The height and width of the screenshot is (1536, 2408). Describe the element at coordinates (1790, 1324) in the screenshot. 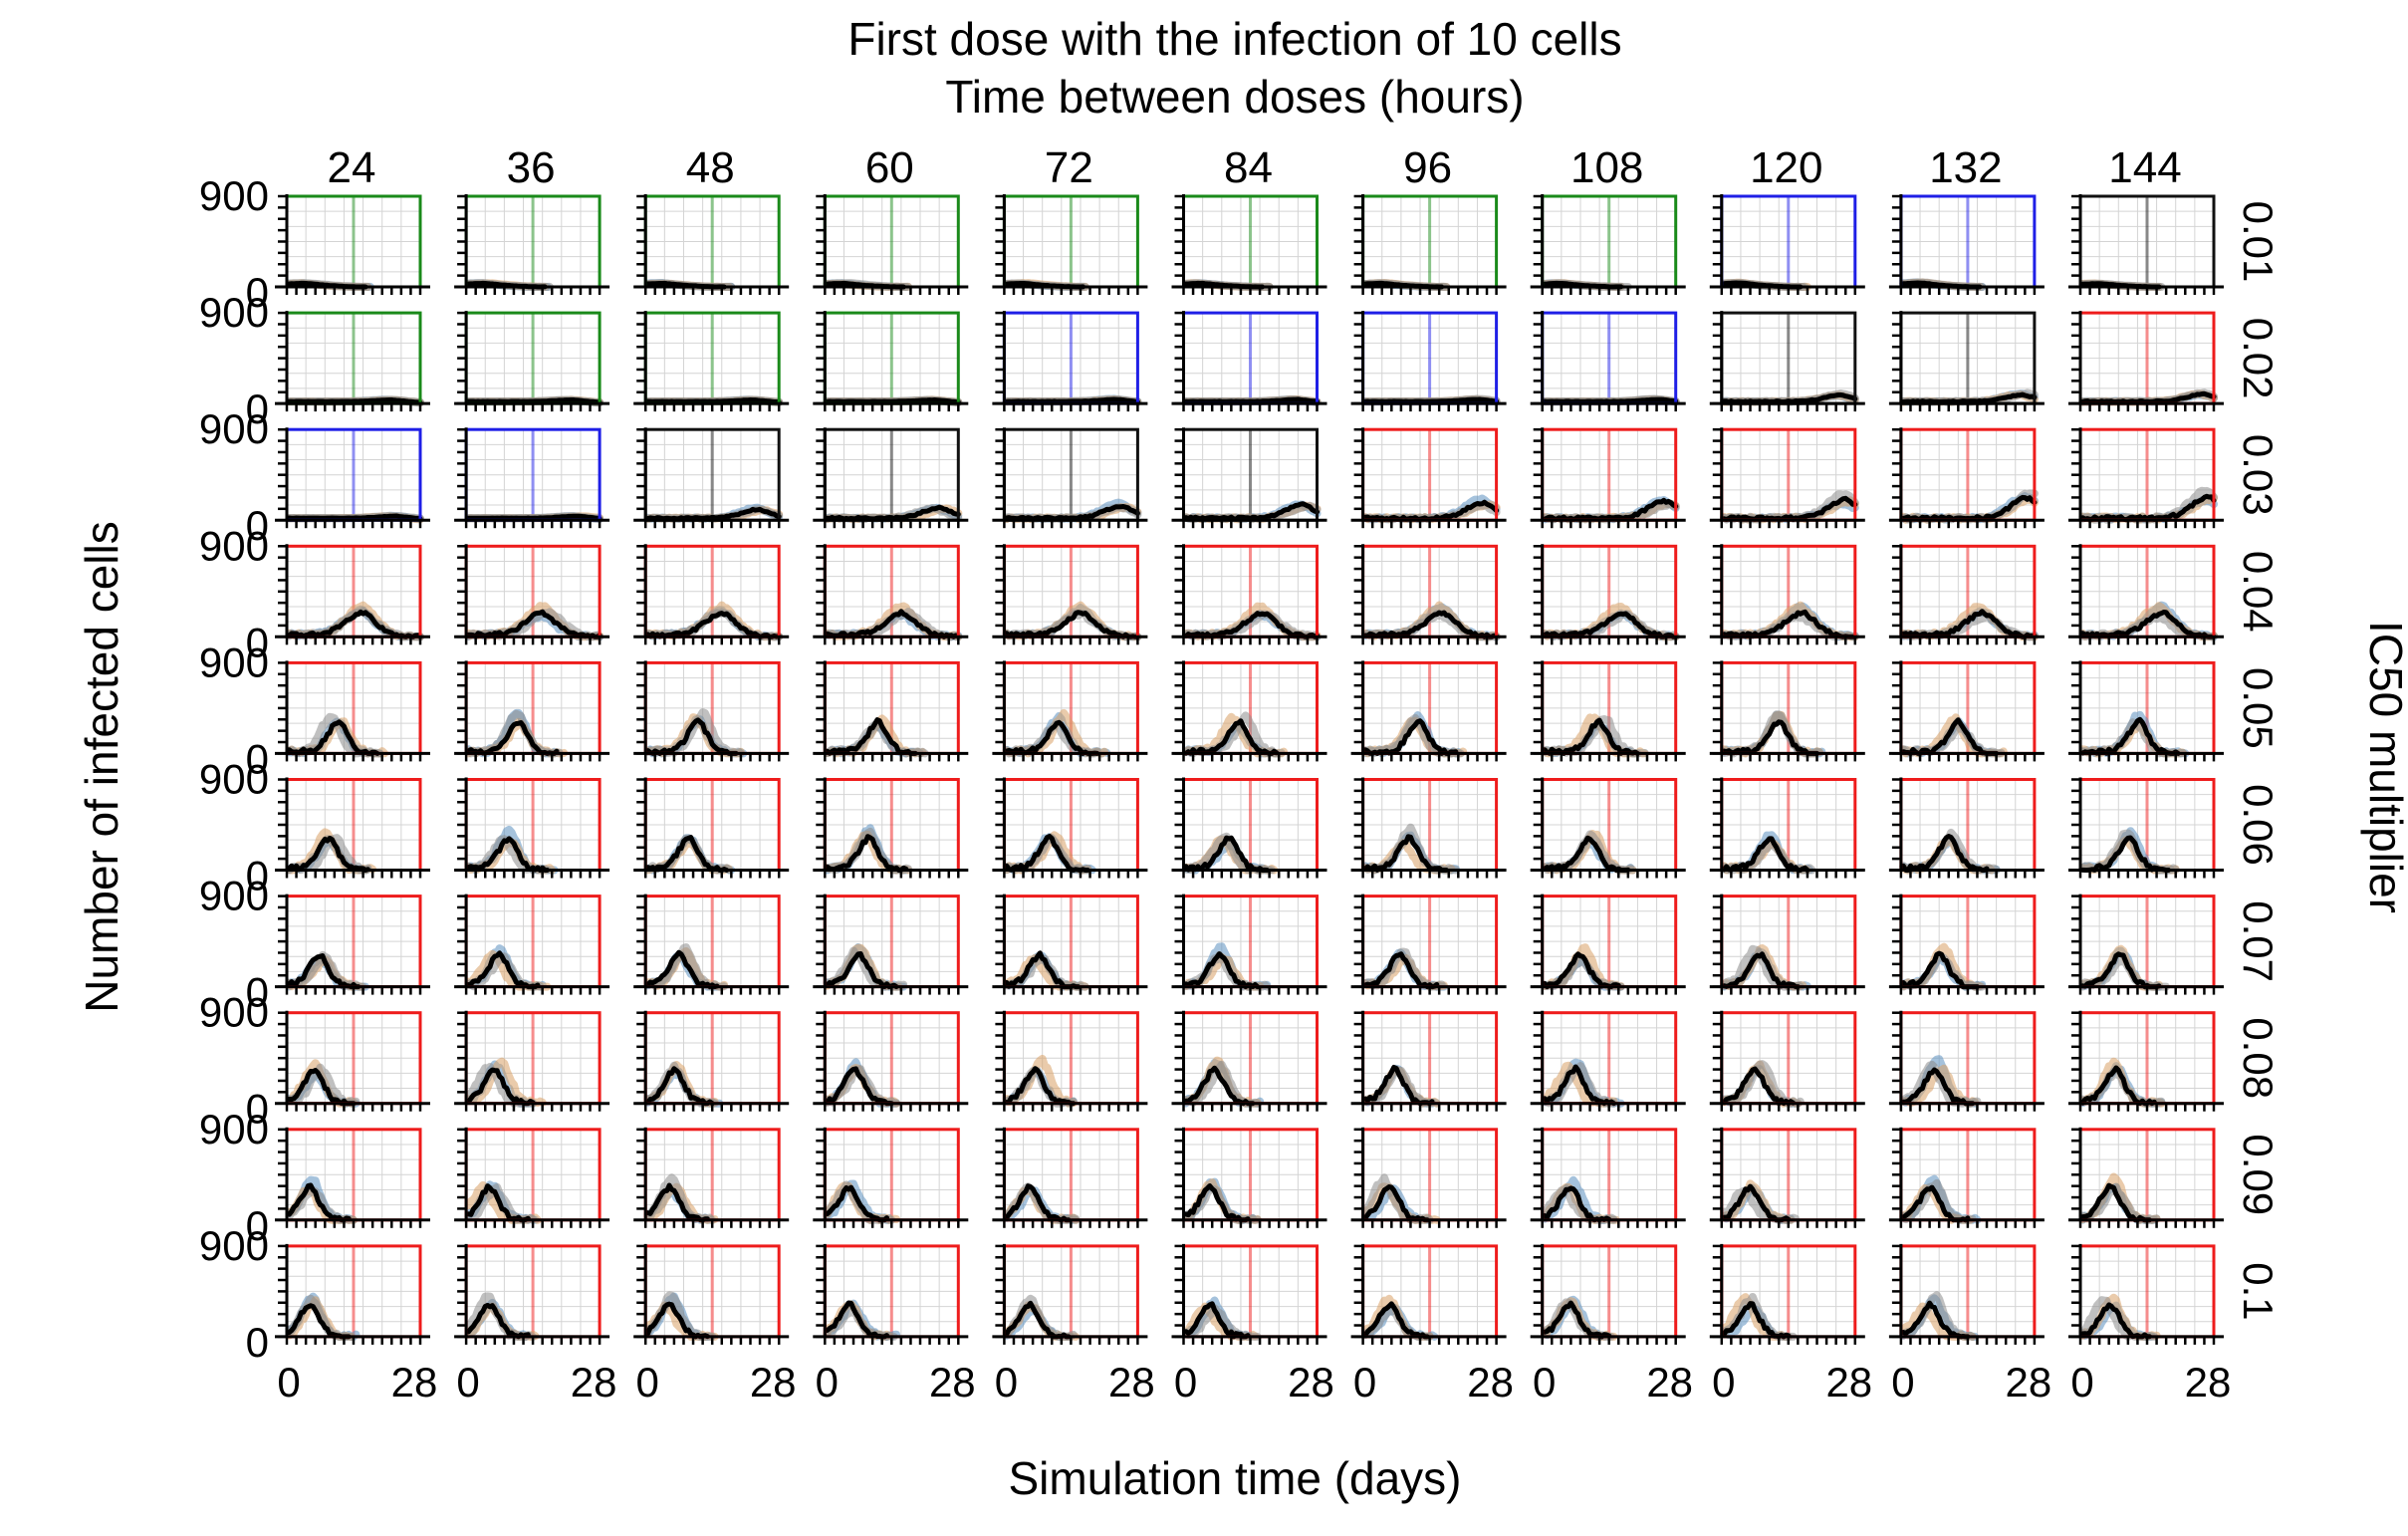

I see `panel-r9-c8: 0 28` at that location.